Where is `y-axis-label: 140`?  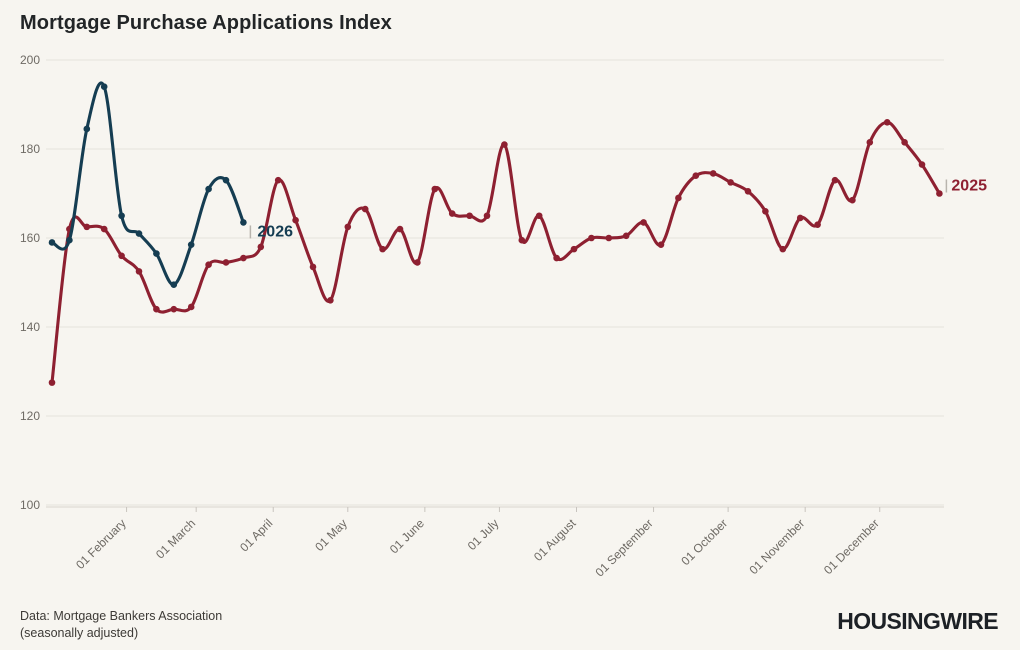
y-axis-label: 140 is located at coordinates (30, 327).